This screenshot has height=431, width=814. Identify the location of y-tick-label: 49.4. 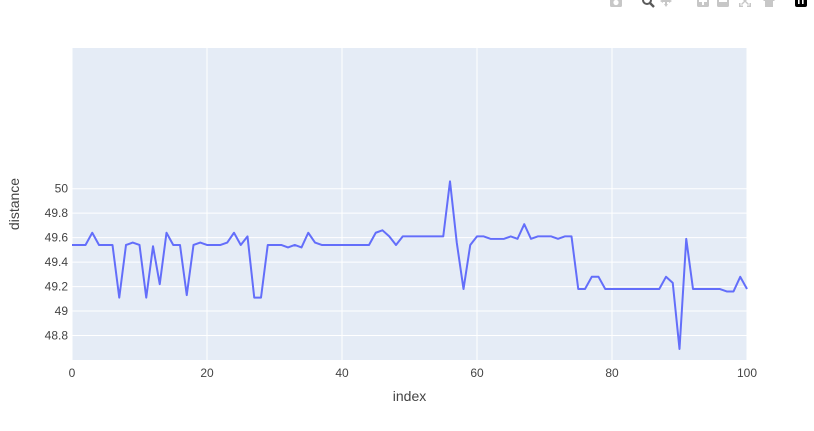
(57, 262).